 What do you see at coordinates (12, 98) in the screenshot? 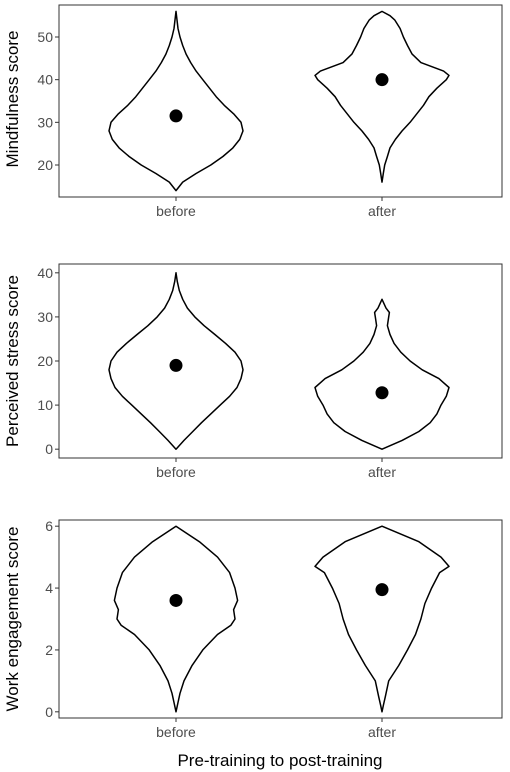
I see `y-axis-title: Mindfulness score` at bounding box center [12, 98].